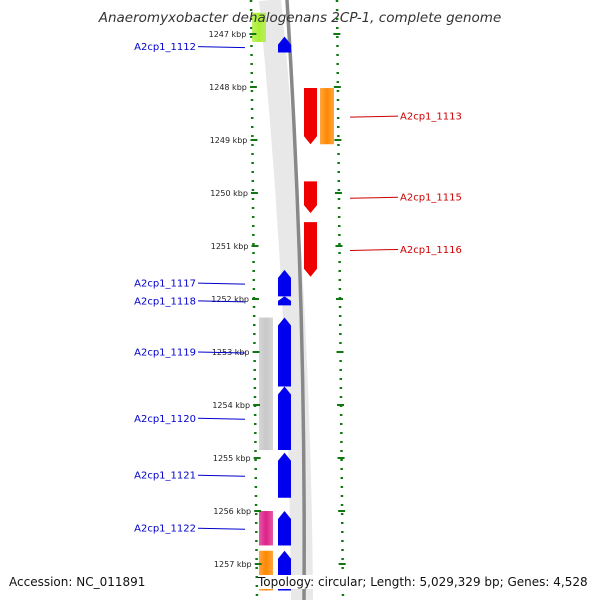 The image size is (600, 600). I want to click on gene-label: A2cp1_1113, so click(431, 117).